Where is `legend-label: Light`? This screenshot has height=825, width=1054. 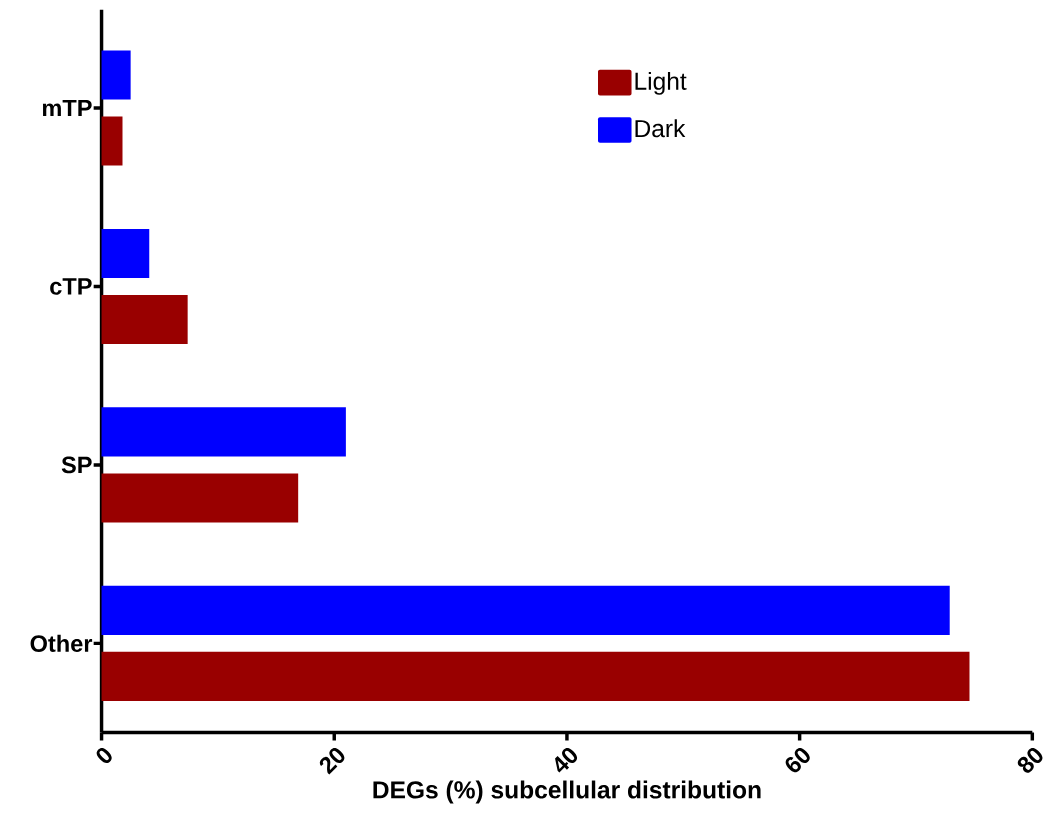 legend-label: Light is located at coordinates (661, 83).